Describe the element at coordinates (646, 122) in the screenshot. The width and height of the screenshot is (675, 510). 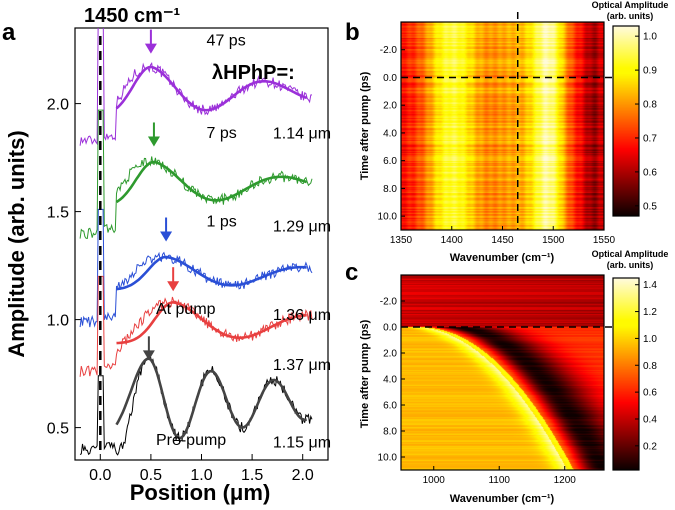
I see `panel-b-colorbar-ticks: 0.5 0.6 0.7 0.8 0.9 1.0` at that location.